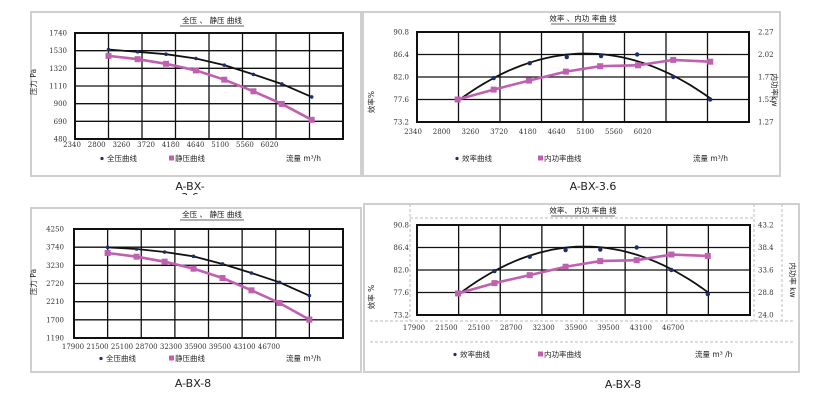  What do you see at coordinates (190, 358) in the screenshot?
I see `legend-label: 静压曲线` at bounding box center [190, 358].